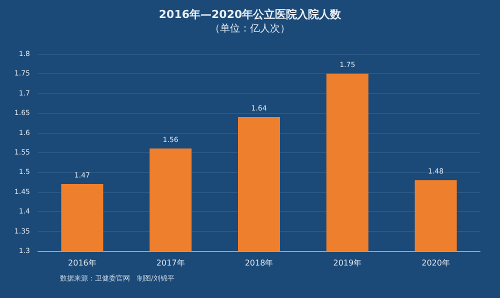 The height and width of the screenshot is (298, 500). Describe the element at coordinates (259, 263) in the screenshot. I see `x-tick-label: 2018年` at that location.